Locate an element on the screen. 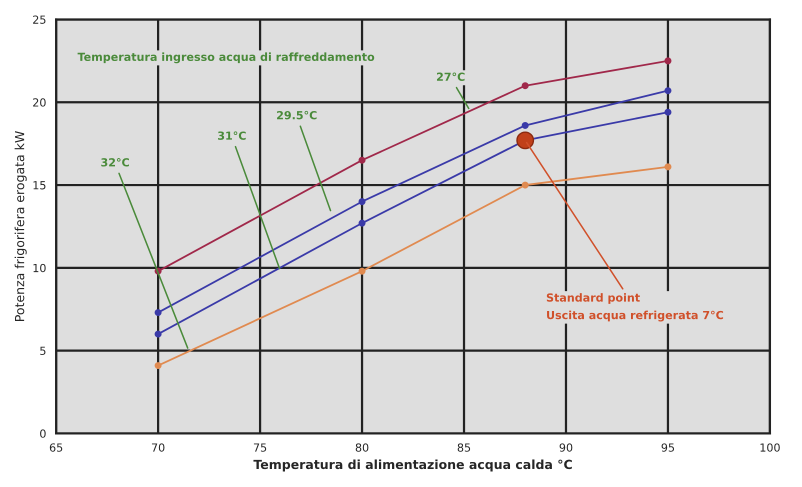  annotation: 31°C is located at coordinates (232, 135).